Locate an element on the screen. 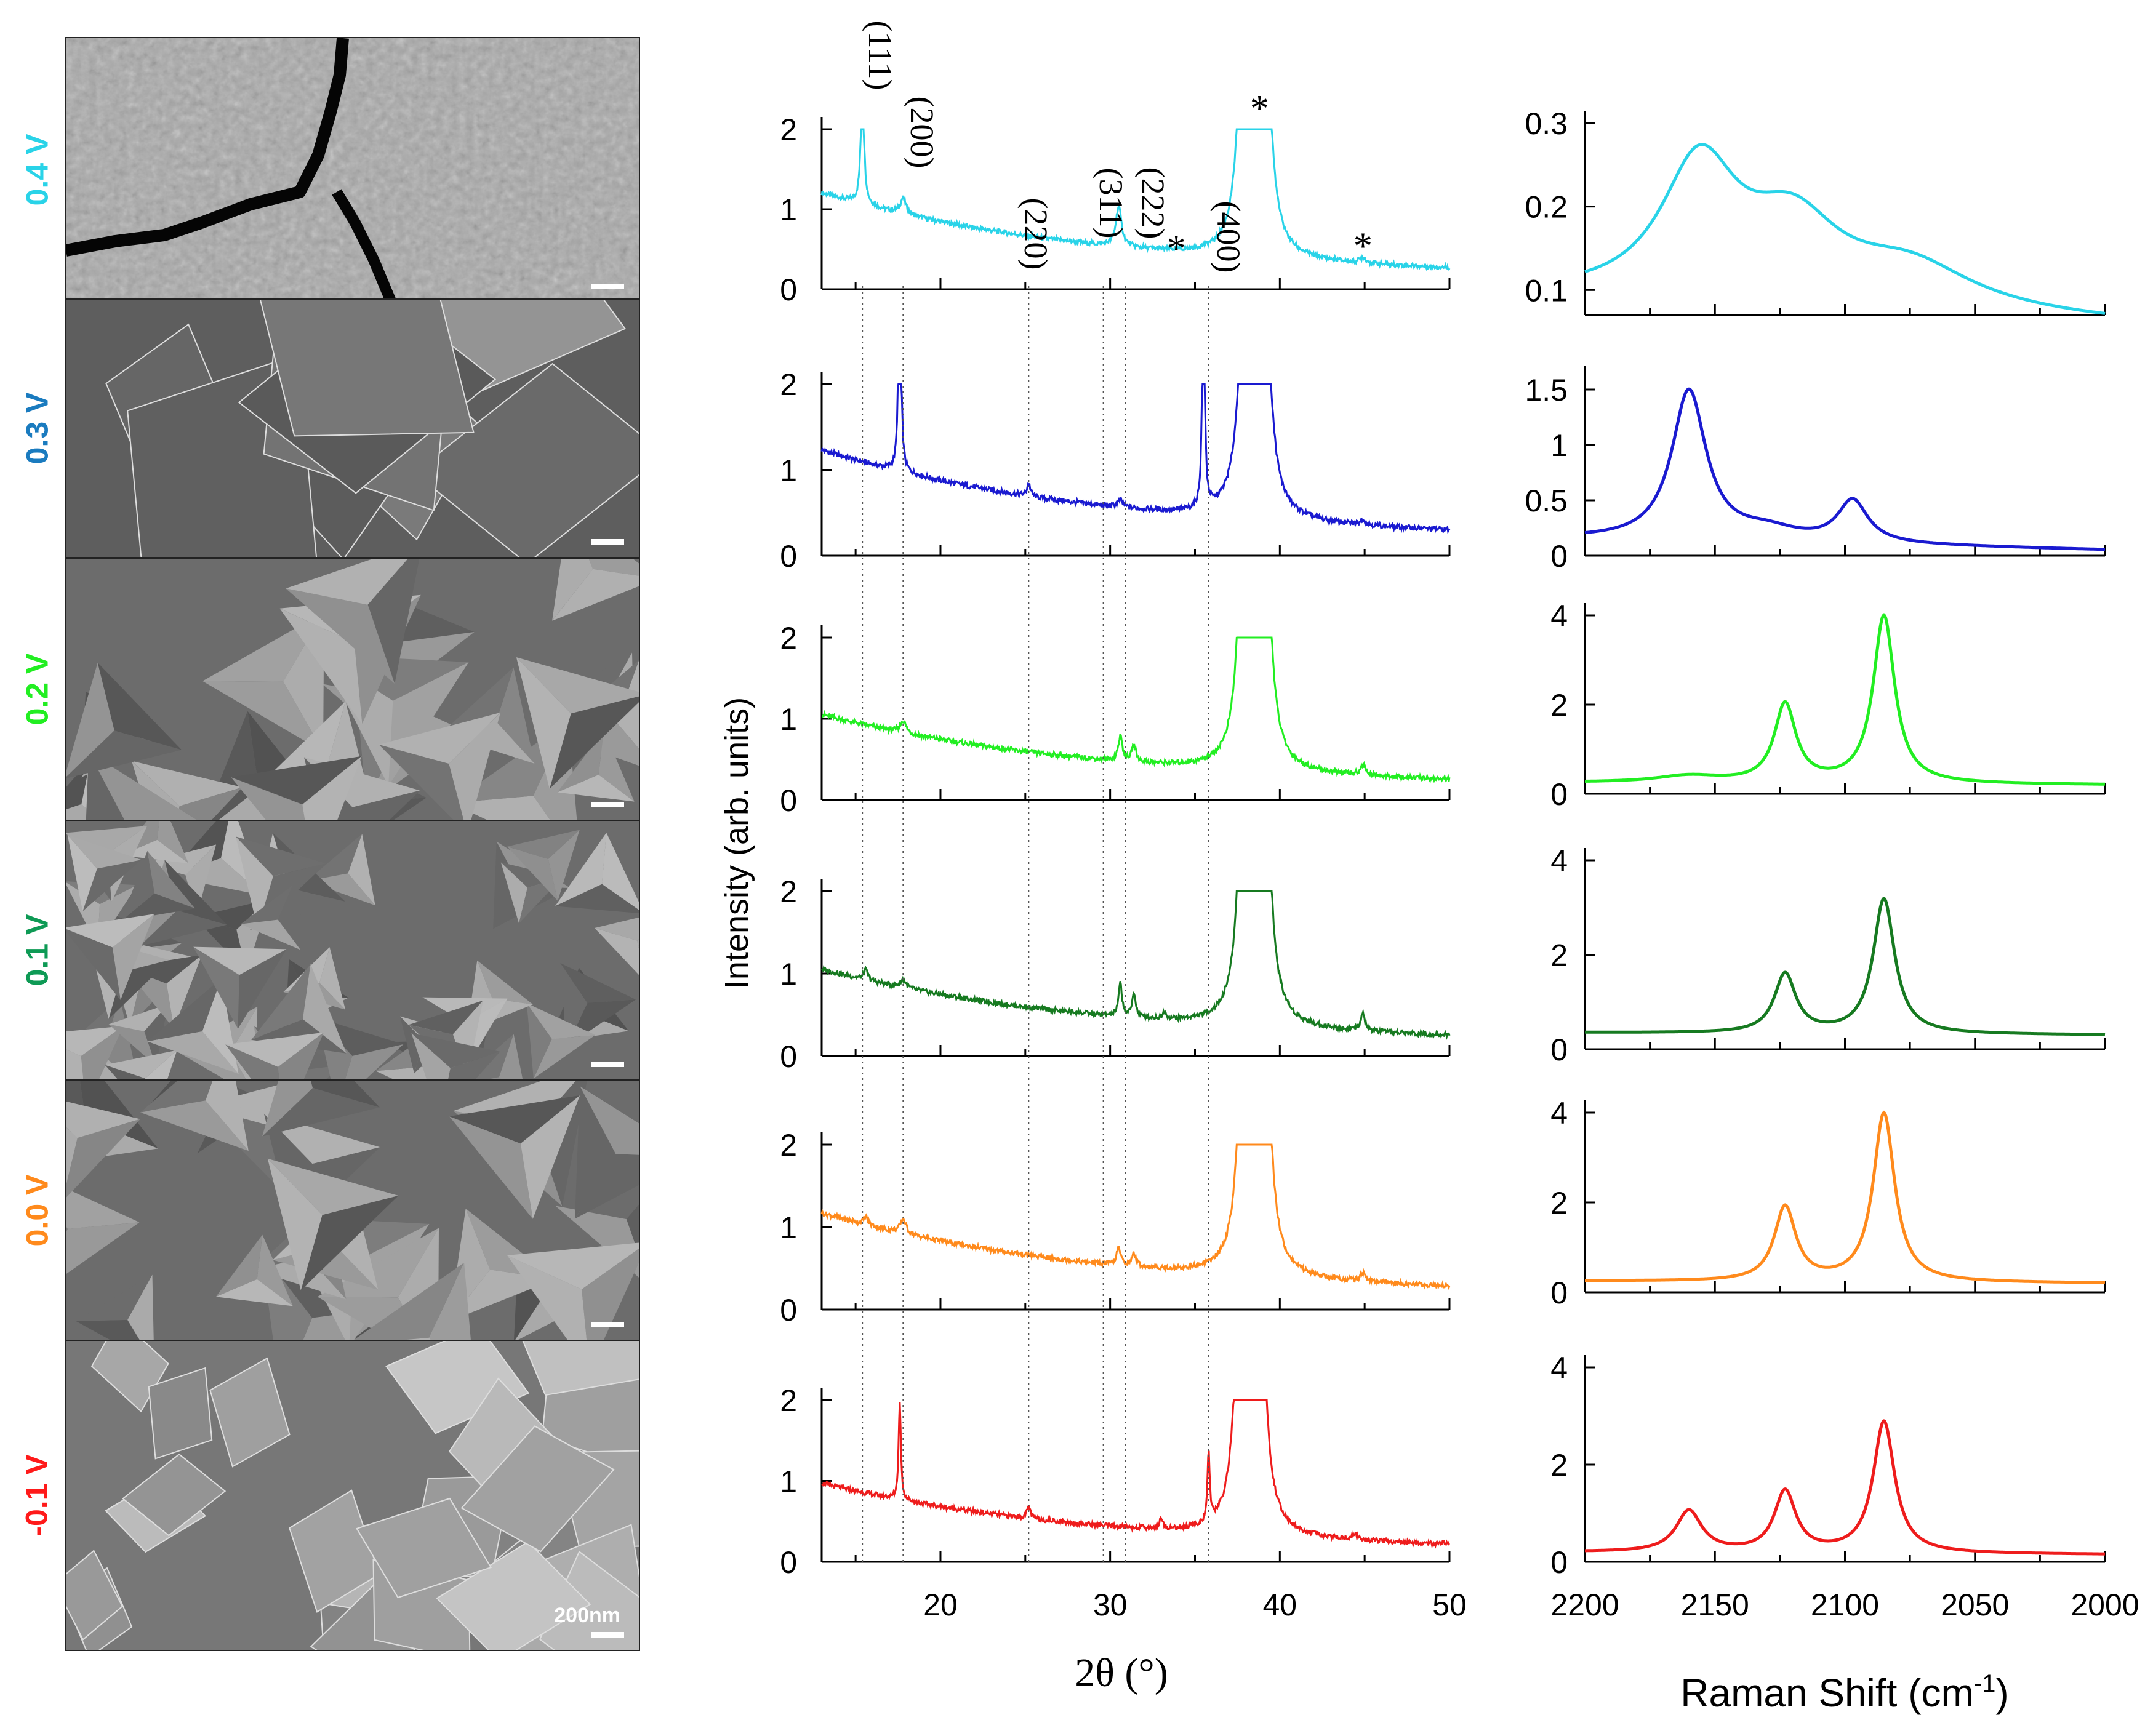 The image size is (2153, 1736). raman-panel: 0 0.5 1 1.5 is located at coordinates (1815, 470).